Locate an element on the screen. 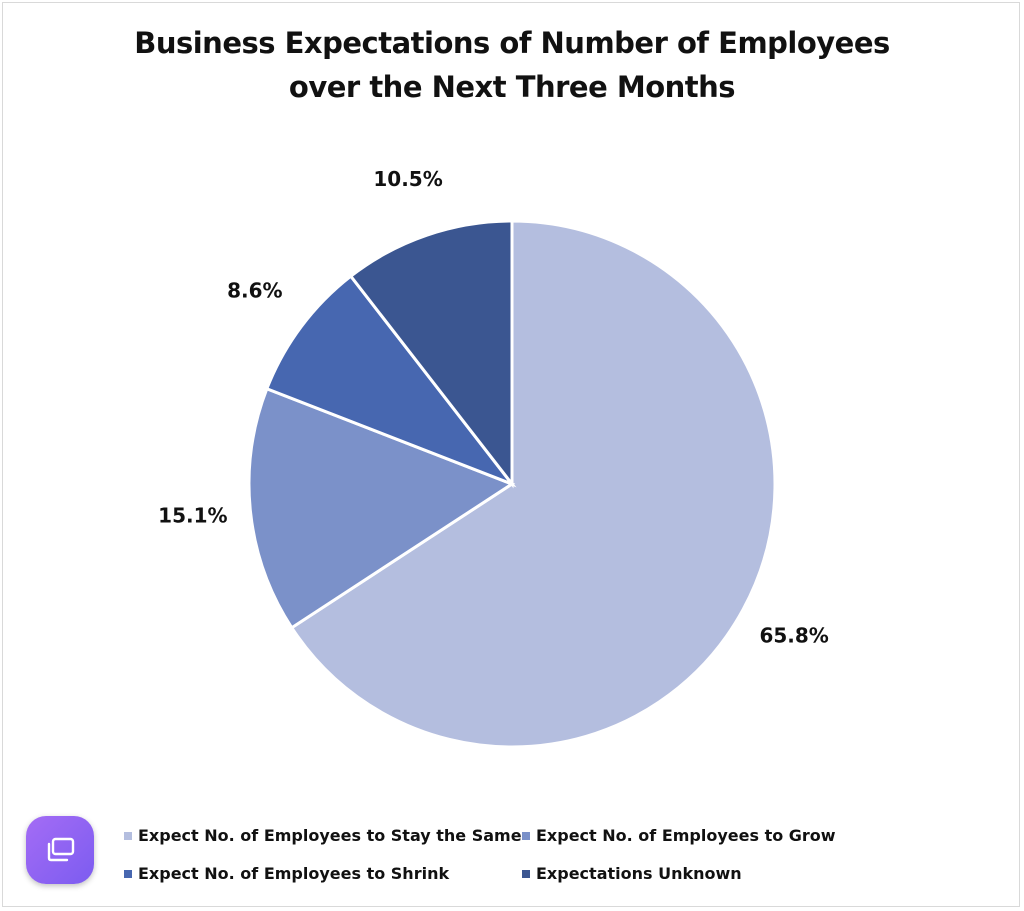 The image size is (1024, 911). window-stack-icon is located at coordinates (61, 849).